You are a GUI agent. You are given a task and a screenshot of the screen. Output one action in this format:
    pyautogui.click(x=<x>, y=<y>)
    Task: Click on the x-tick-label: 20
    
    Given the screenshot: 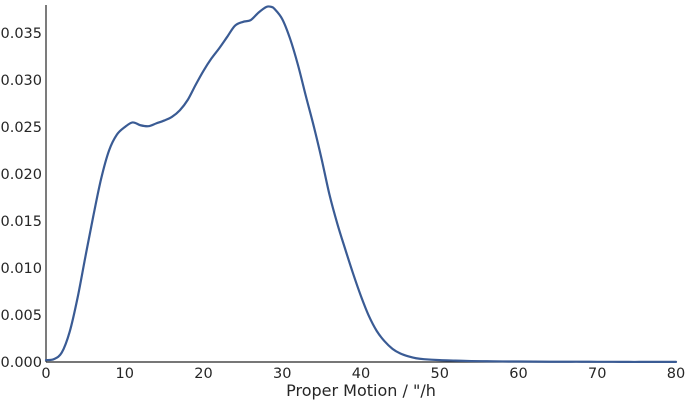 What is the action you would take?
    pyautogui.click(x=203, y=374)
    